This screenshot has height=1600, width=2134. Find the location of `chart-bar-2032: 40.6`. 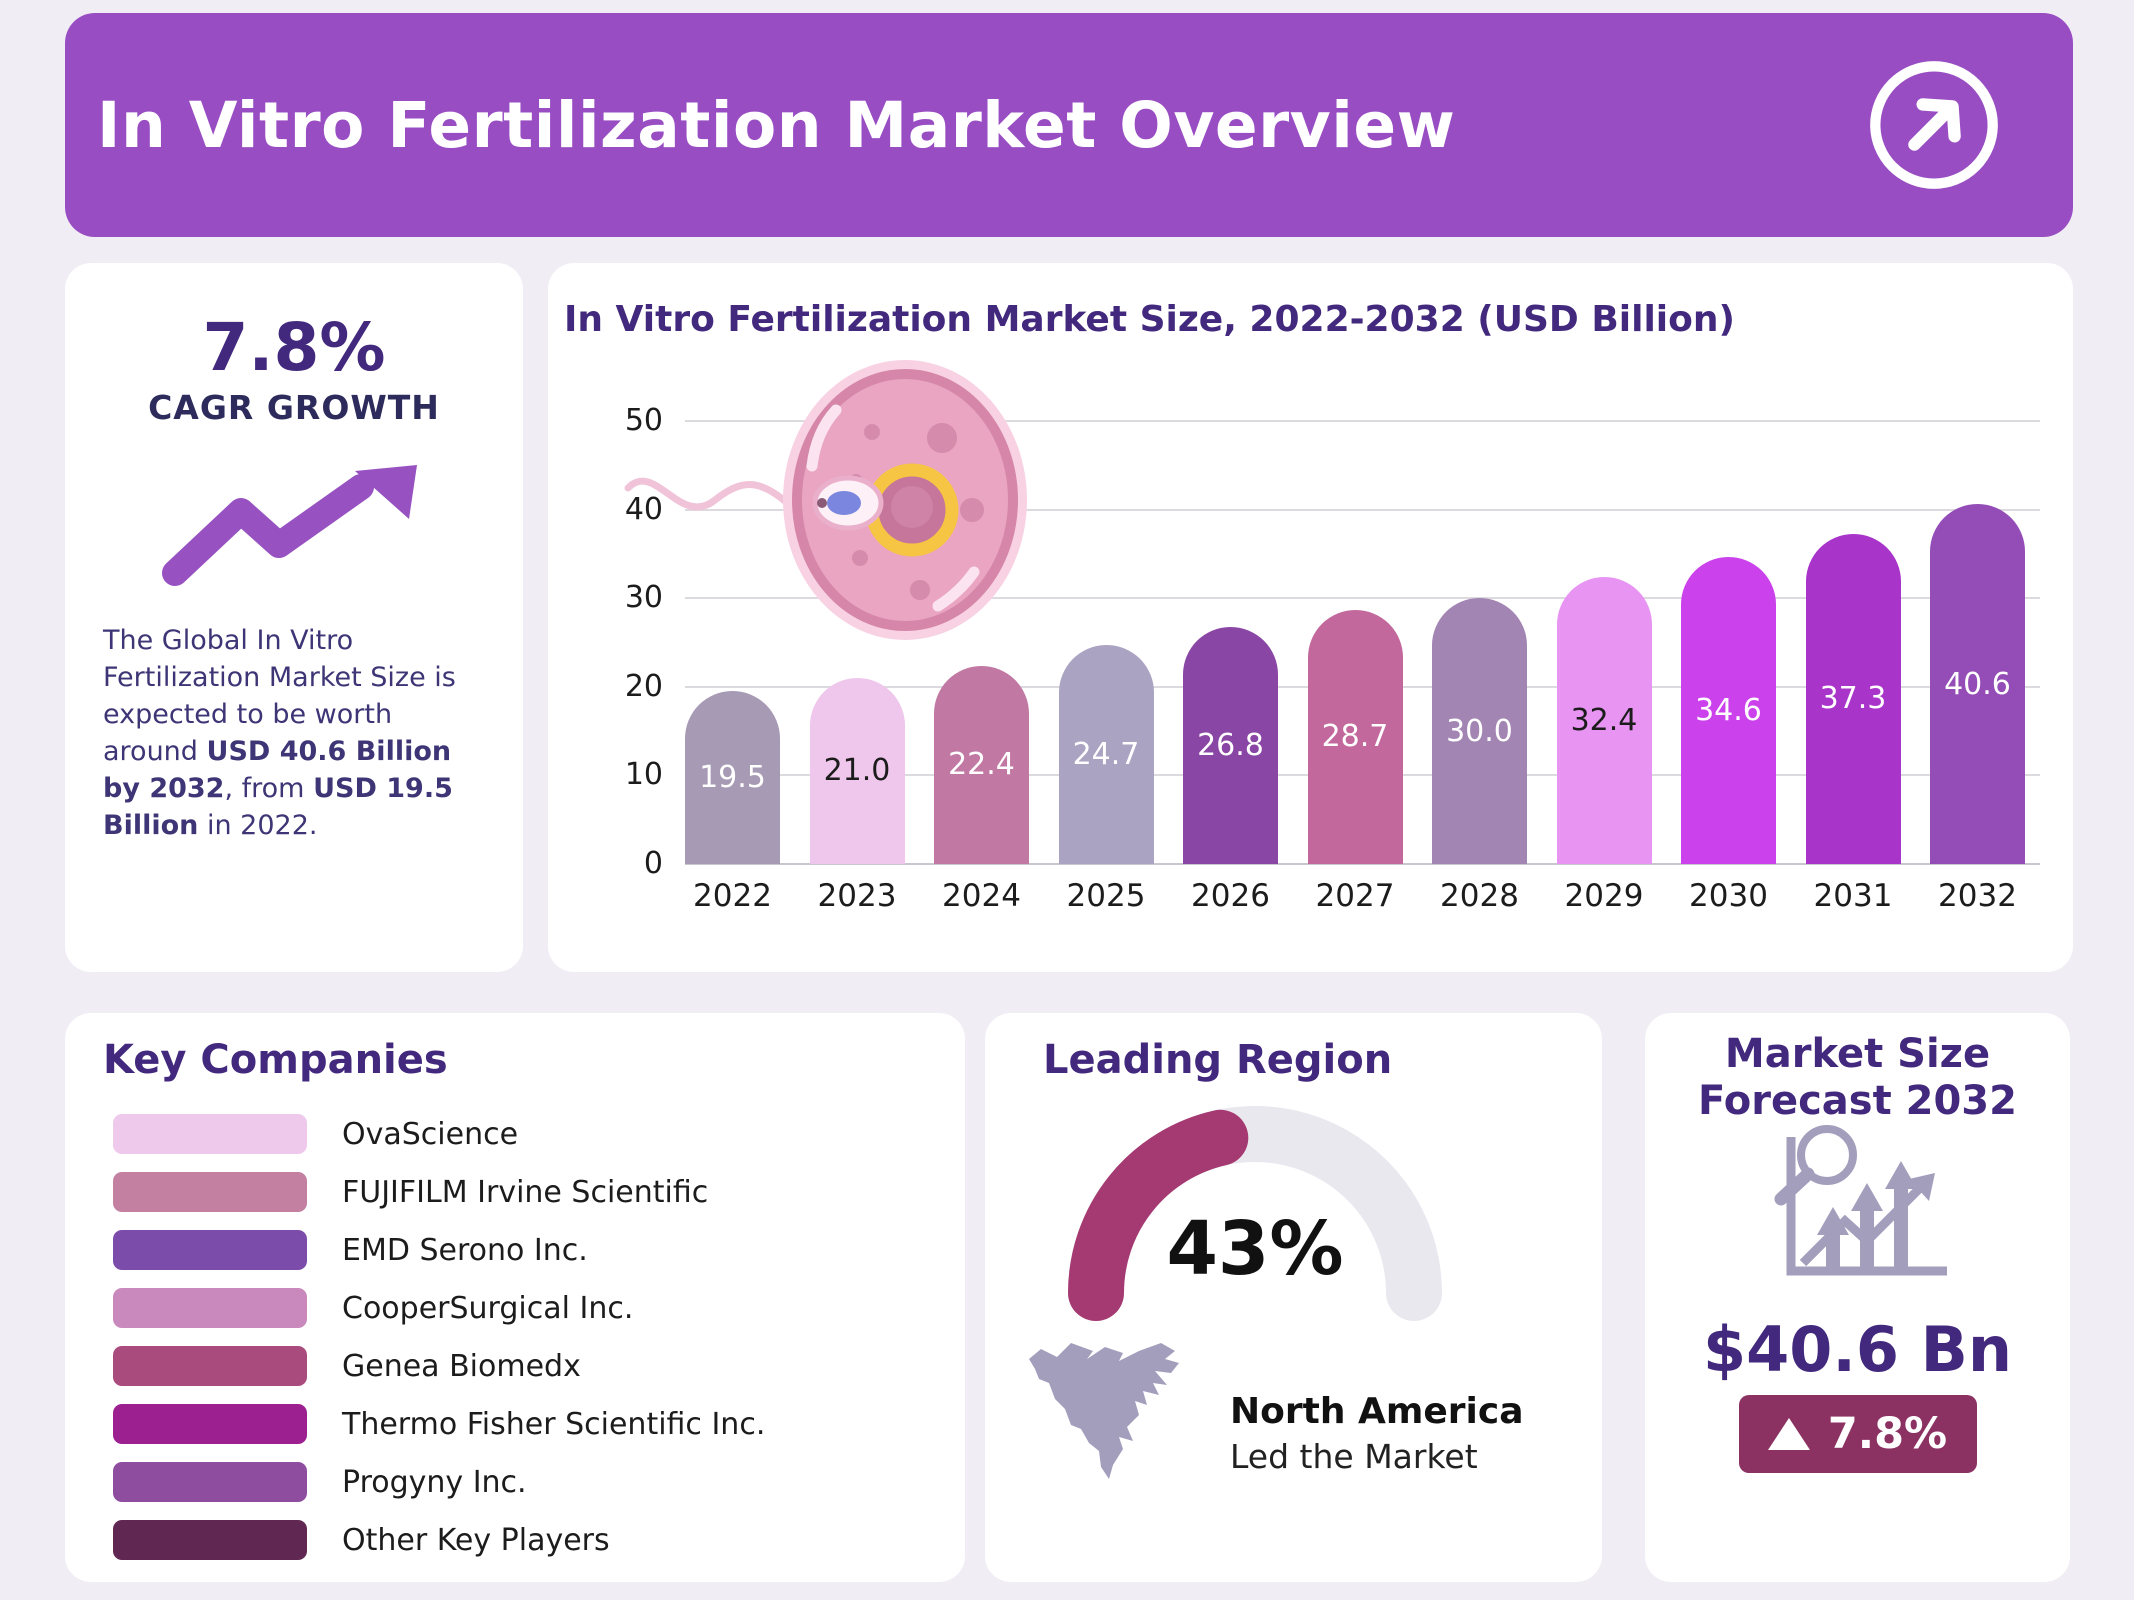

chart-bar-2032: 40.6 is located at coordinates (1977, 684).